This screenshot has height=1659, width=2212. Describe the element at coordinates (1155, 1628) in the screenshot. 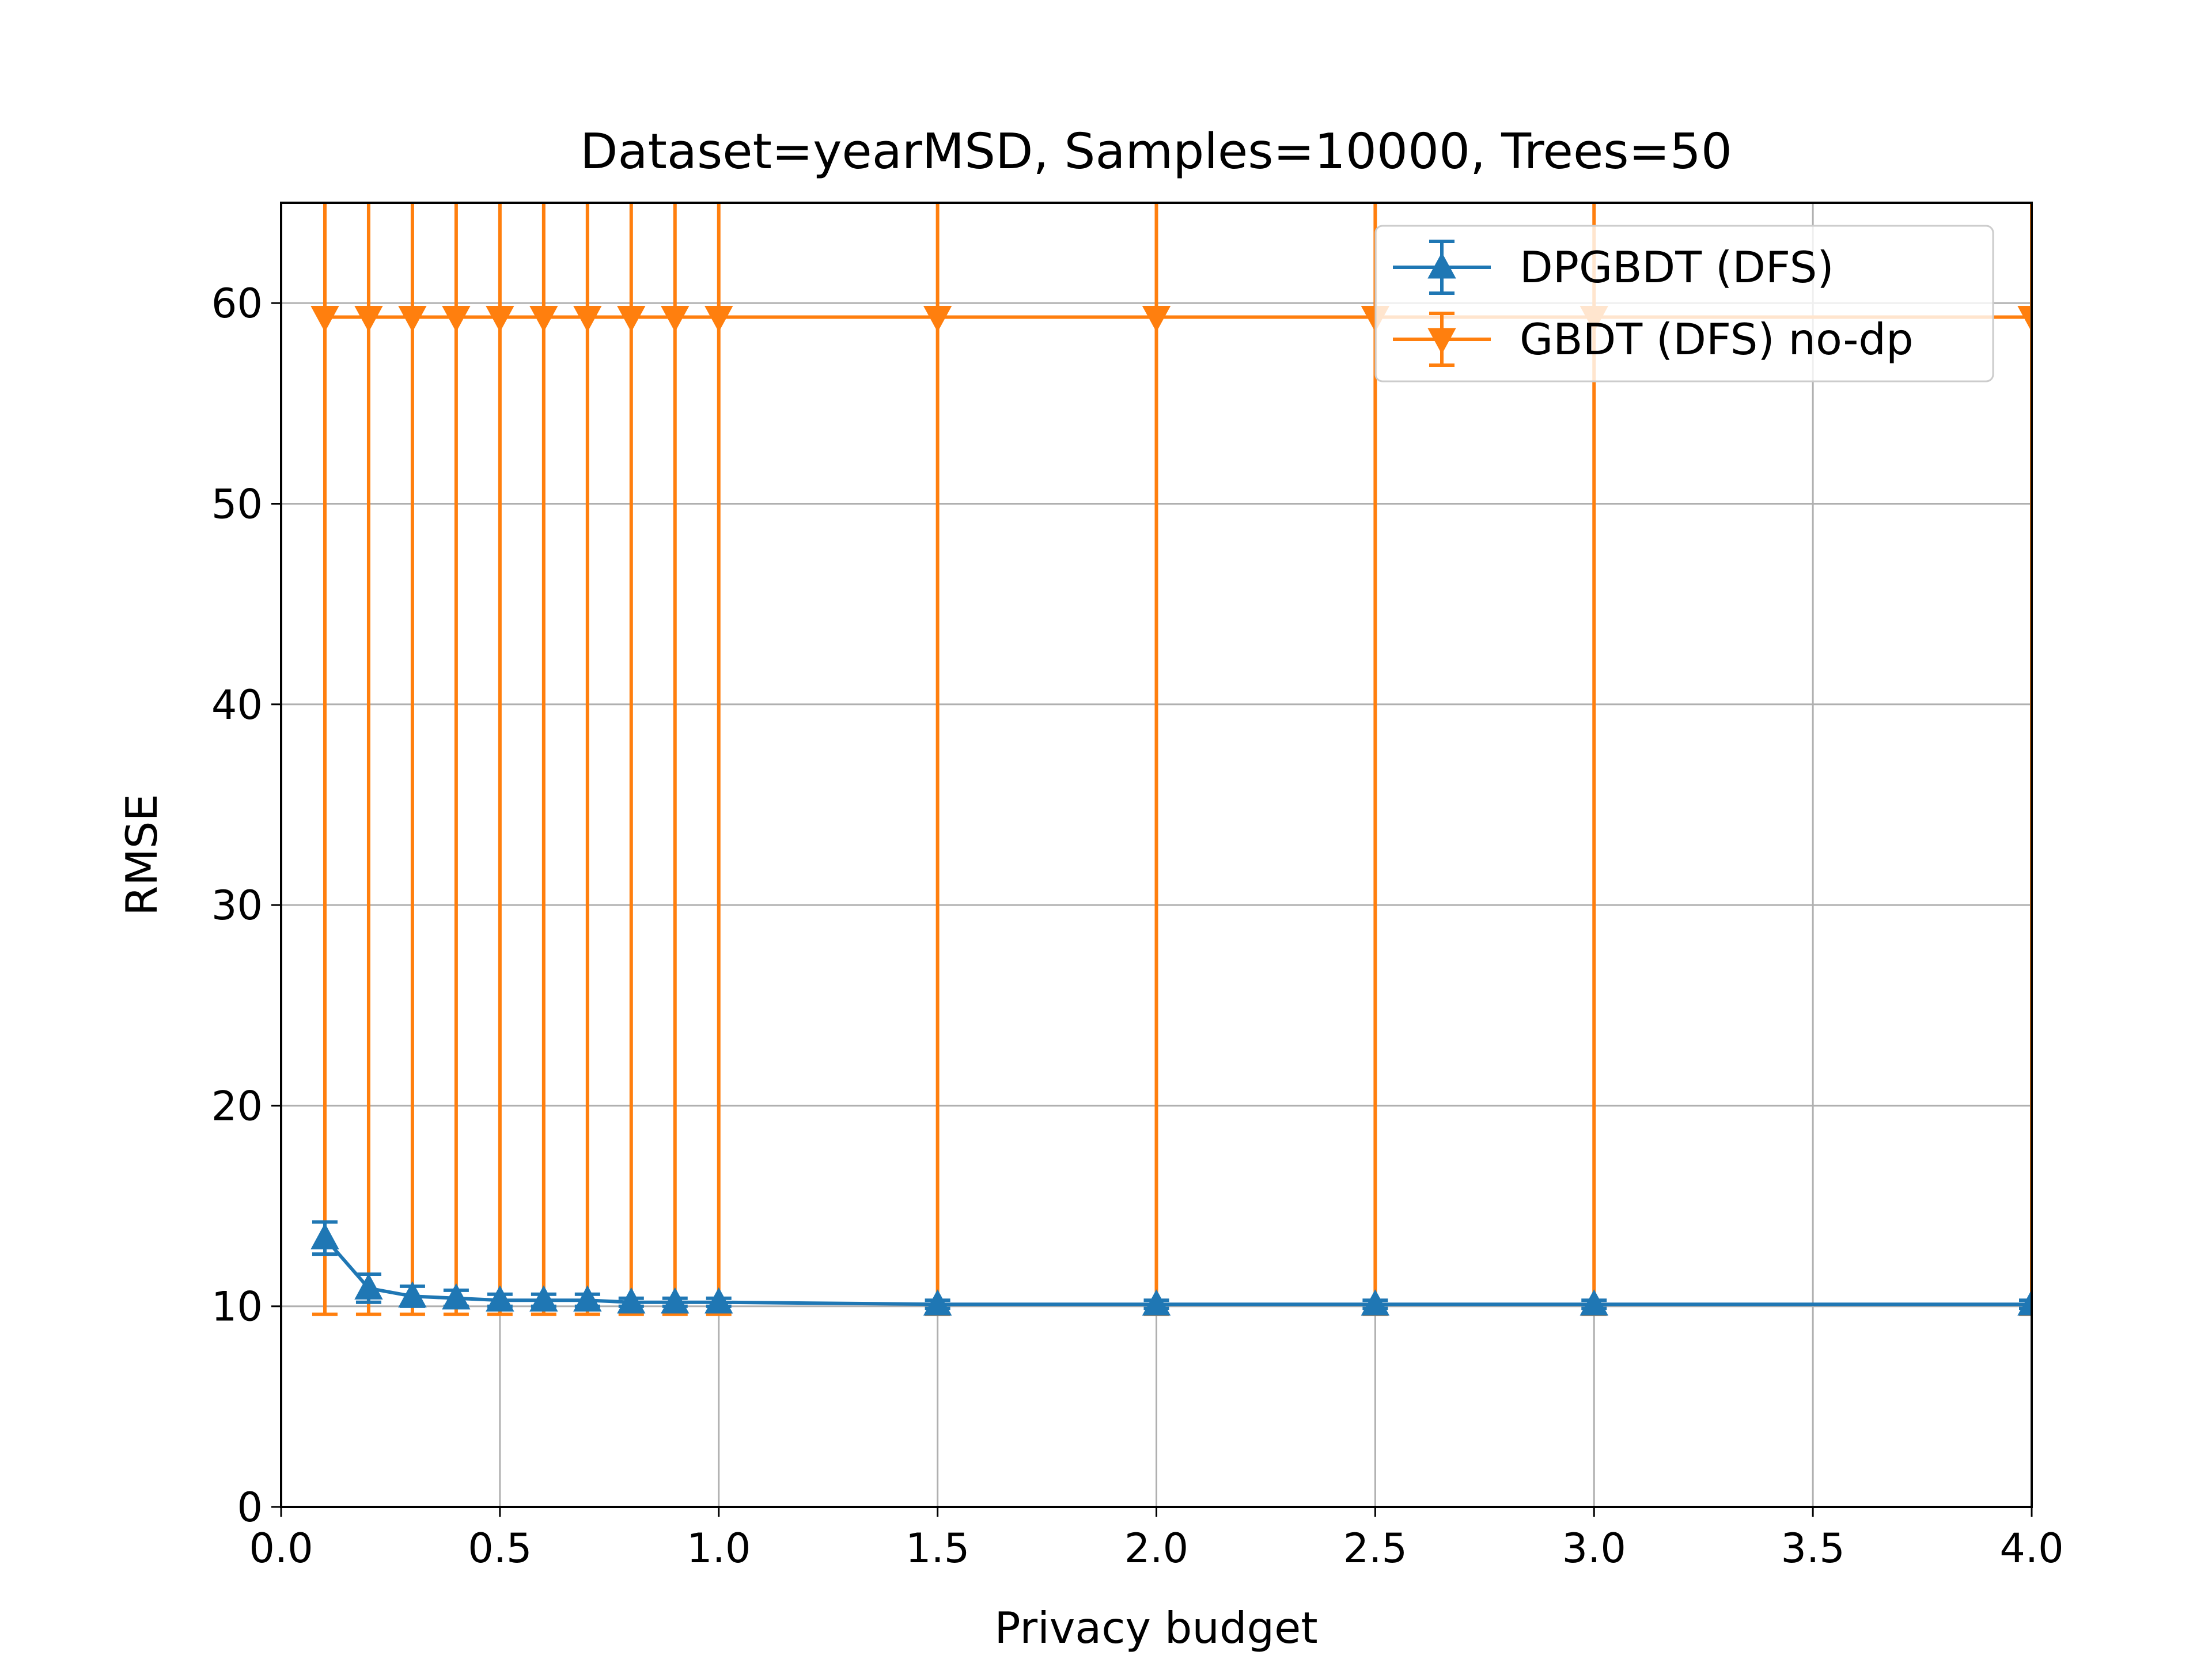

I see `x-axis-label: Privacy budget` at that location.